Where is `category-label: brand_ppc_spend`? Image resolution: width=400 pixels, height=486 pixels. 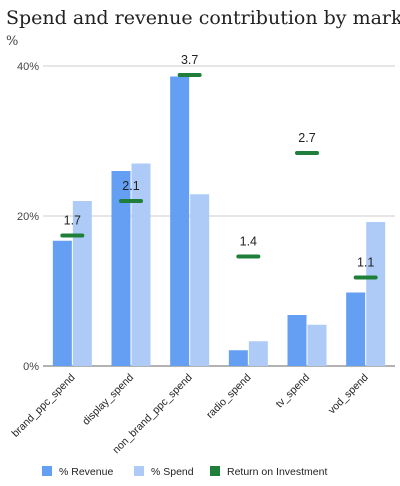
category-label: brand_ppc_spend is located at coordinates (44, 406).